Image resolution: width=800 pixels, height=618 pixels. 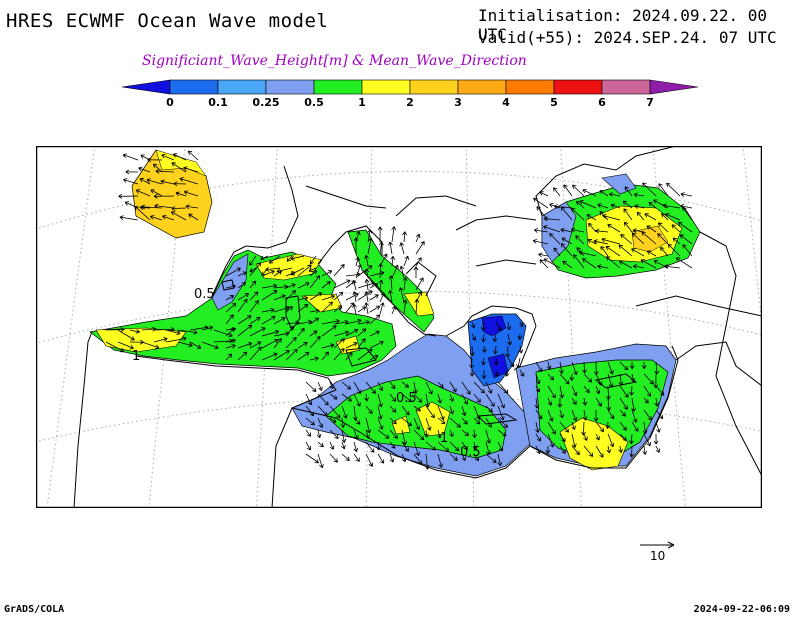 What do you see at coordinates (419, 304) in the screenshot?
I see `field-adriatic-yellow` at bounding box center [419, 304].